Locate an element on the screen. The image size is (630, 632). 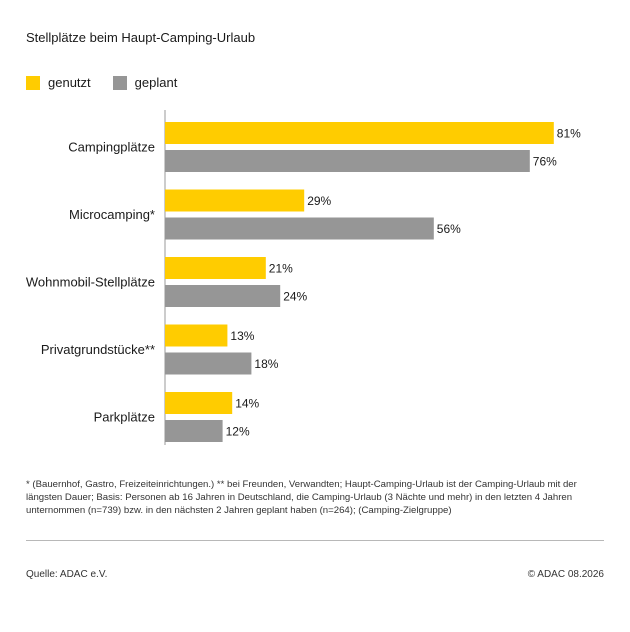
data-label-genutzt: 14% is located at coordinates (247, 404).